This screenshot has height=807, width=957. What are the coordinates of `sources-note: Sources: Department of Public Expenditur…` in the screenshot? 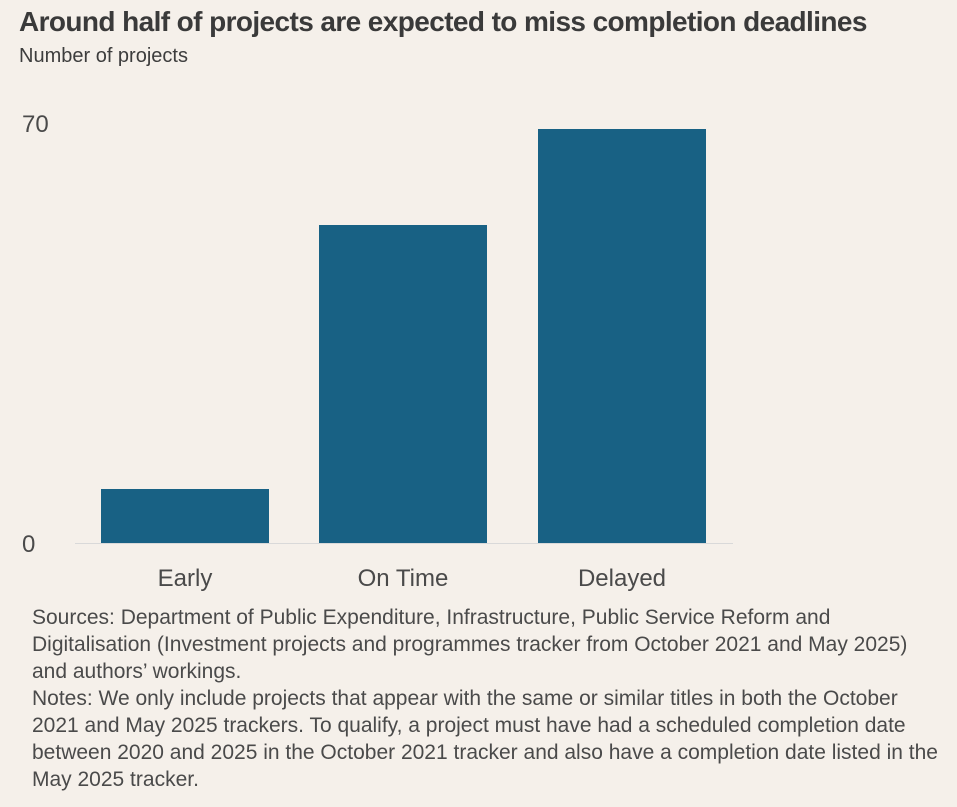 It's located at (470, 644).